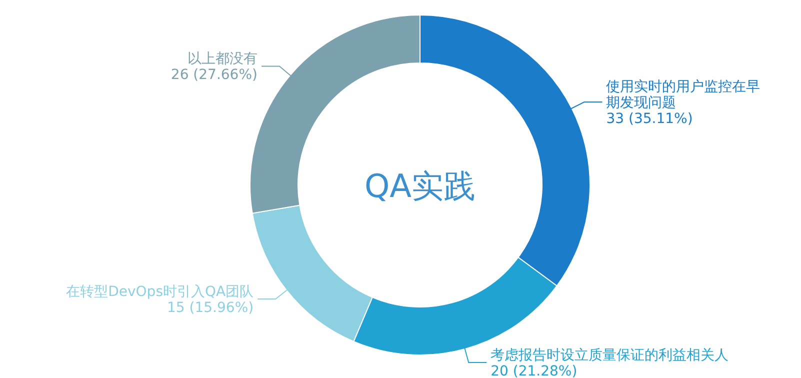 This screenshot has width=801, height=378. I want to click on data-label: 33 (35.11%), so click(649, 119).